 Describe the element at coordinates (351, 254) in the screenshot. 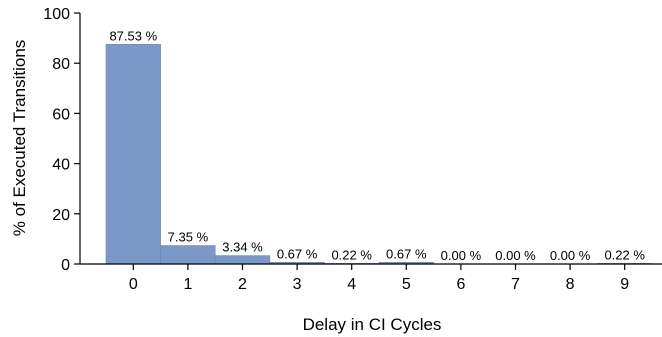

I see `data-label-4: 0.22 %` at that location.